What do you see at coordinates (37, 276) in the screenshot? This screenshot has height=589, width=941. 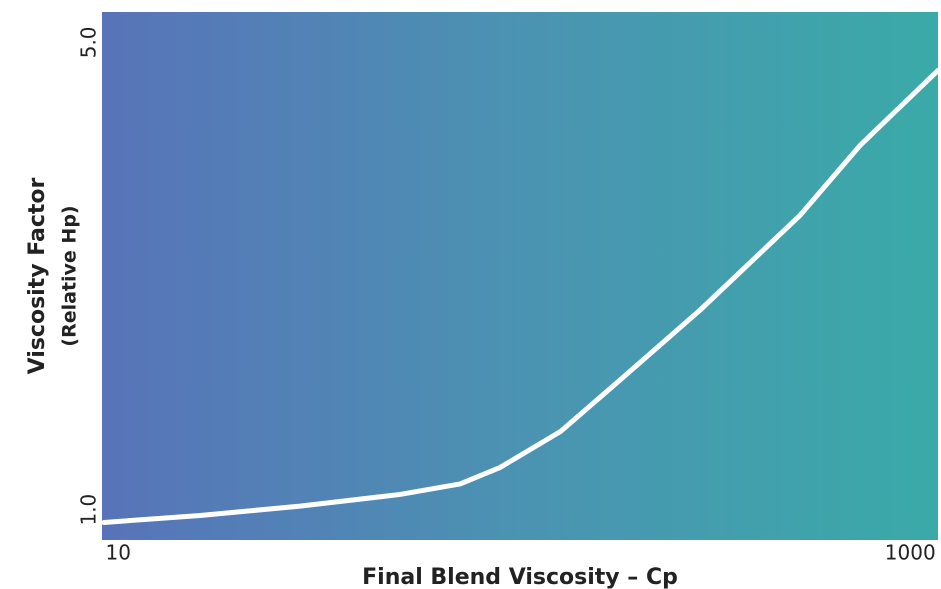 I see `y-axis-title: Viscosity Factor` at bounding box center [37, 276].